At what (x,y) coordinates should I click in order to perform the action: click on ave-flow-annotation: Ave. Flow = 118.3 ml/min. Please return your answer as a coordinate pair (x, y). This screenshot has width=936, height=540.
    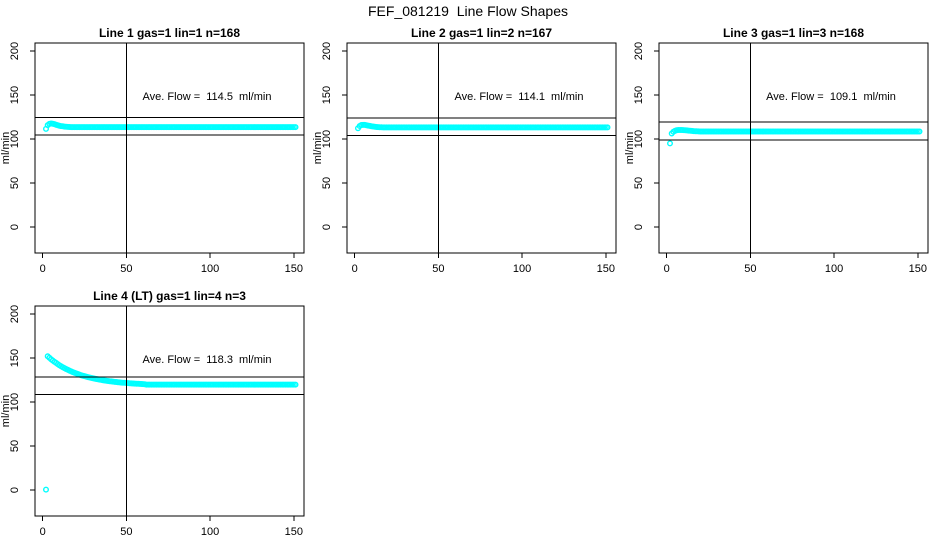
    Looking at the image, I should click on (207, 360).